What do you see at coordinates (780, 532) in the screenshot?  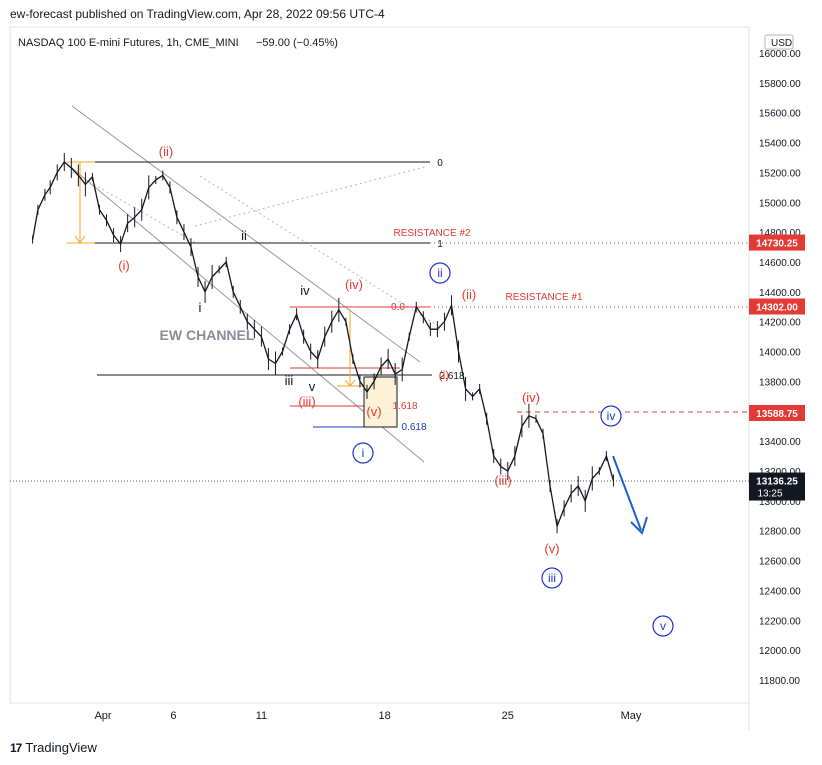 I see `price-tick-label: 12800.00` at bounding box center [780, 532].